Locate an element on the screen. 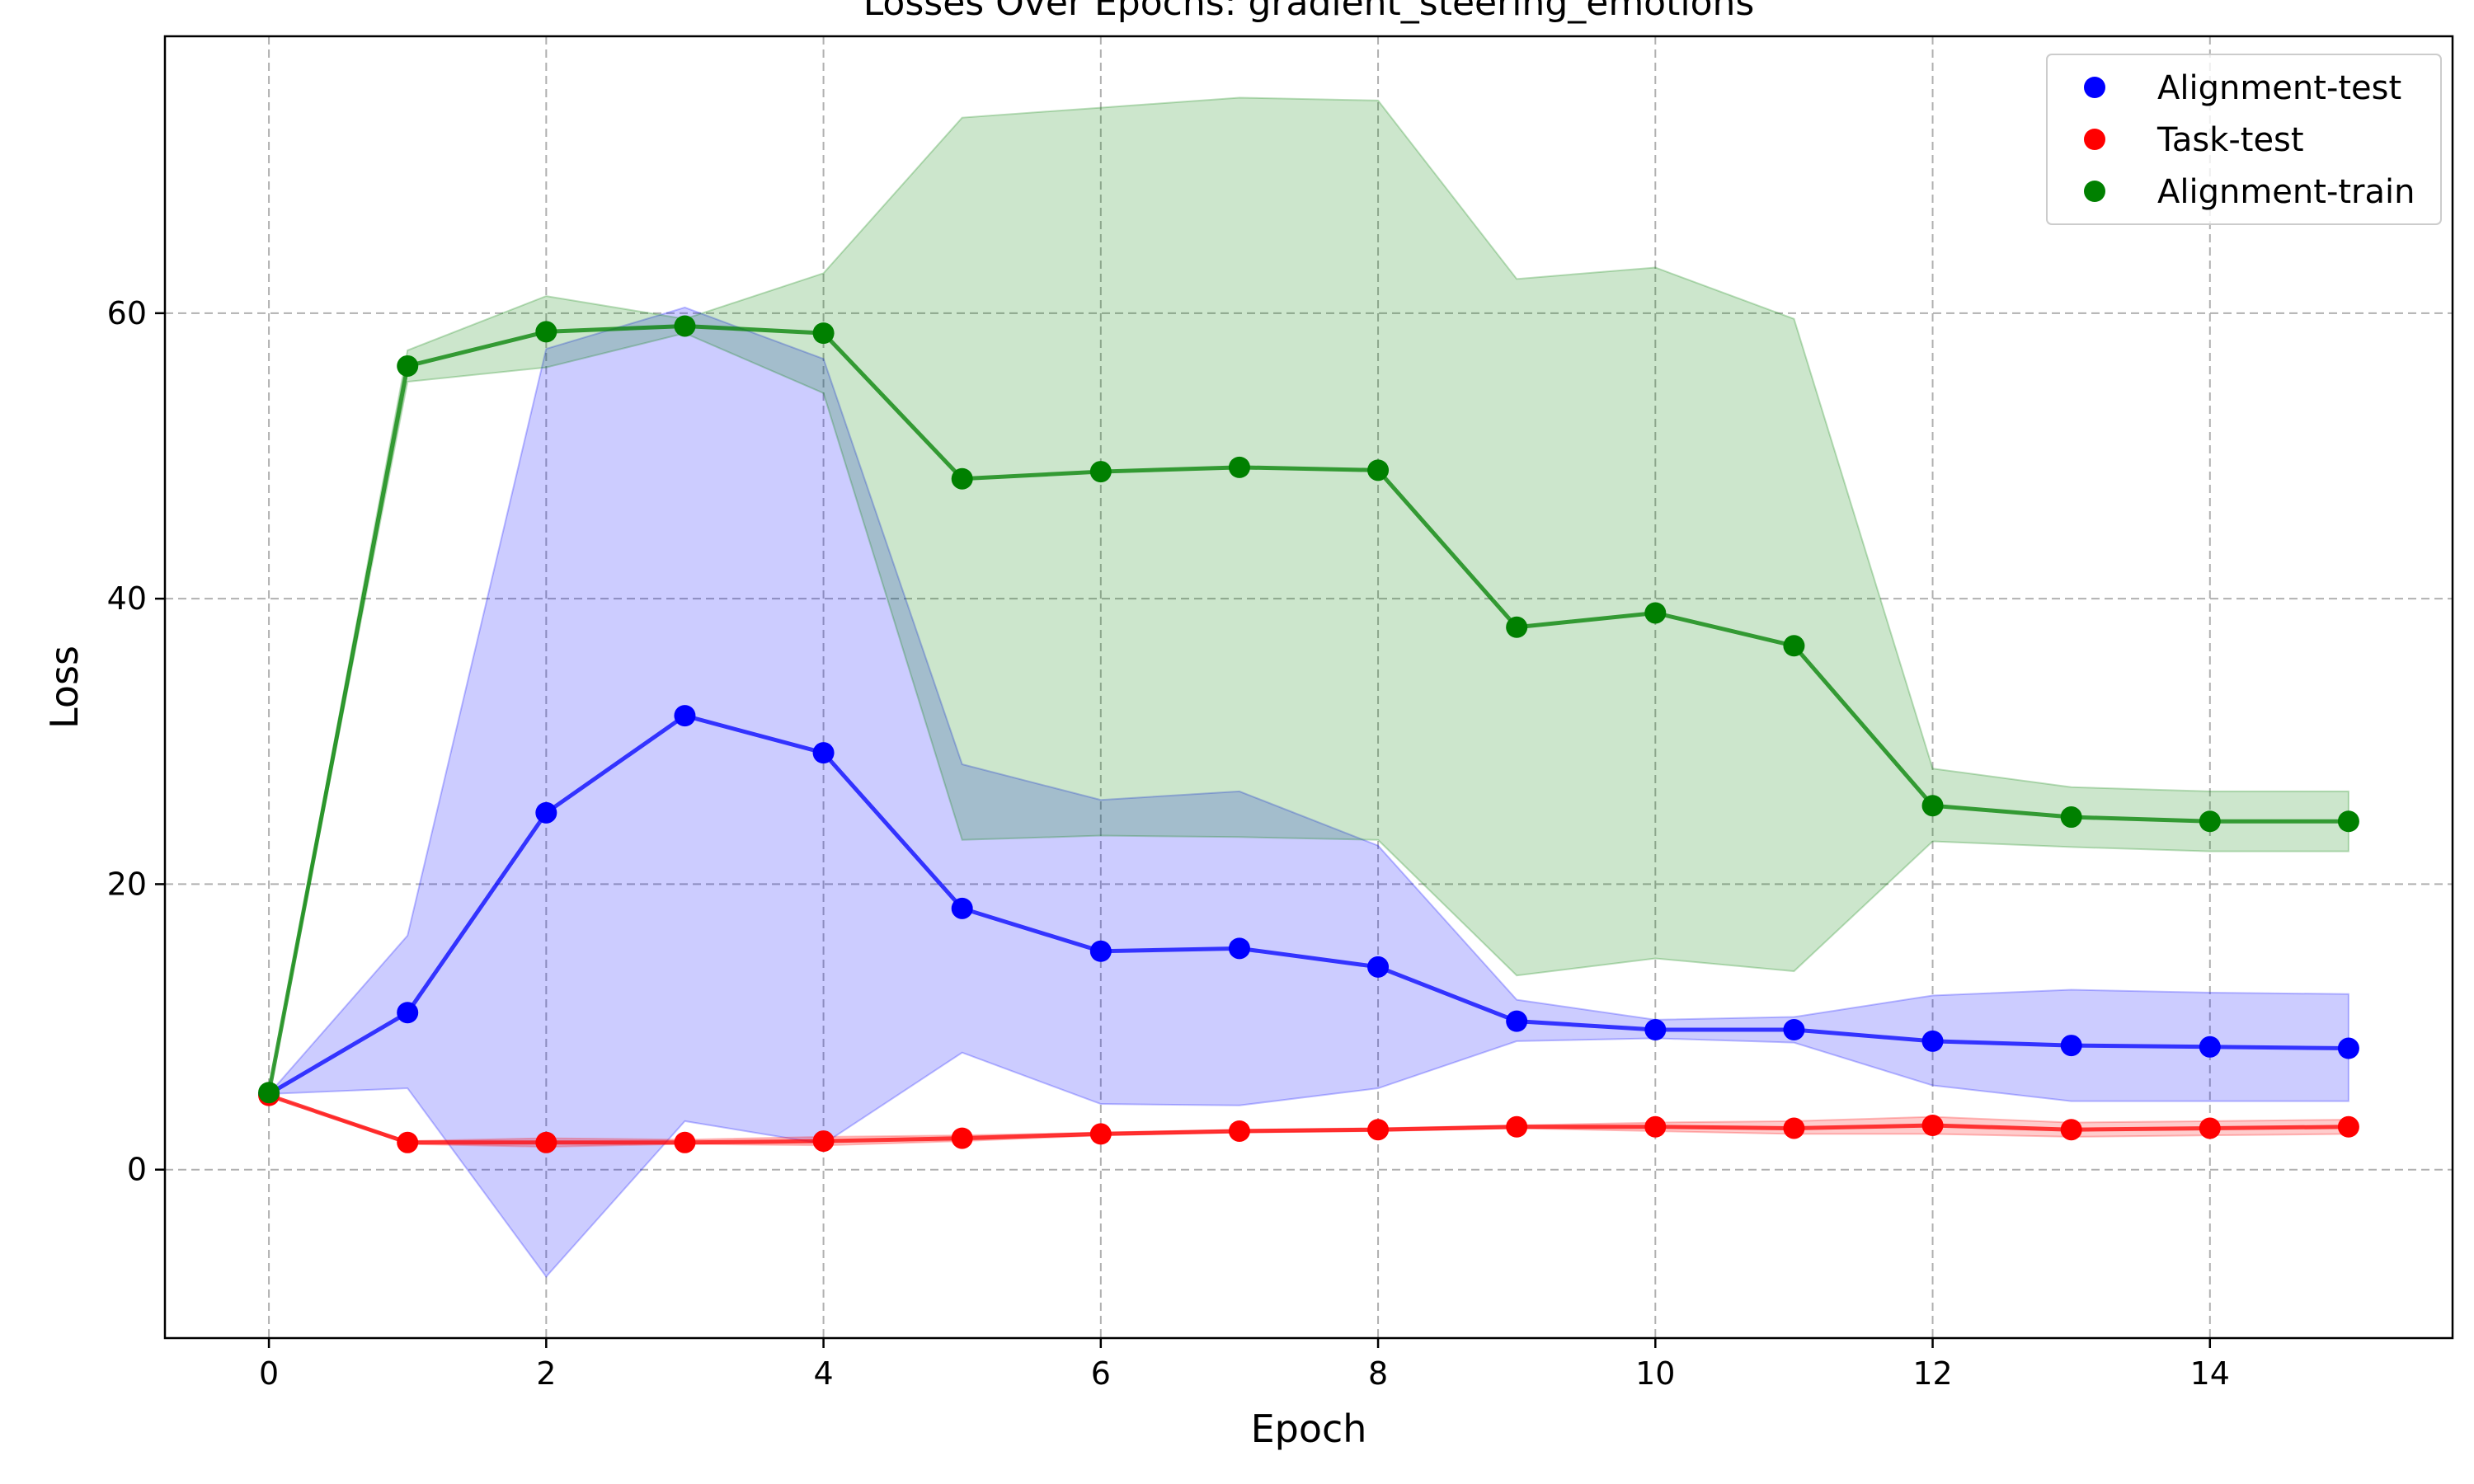 This screenshot has height=1484, width=2474. x-tick-label: 4 is located at coordinates (823, 1373).